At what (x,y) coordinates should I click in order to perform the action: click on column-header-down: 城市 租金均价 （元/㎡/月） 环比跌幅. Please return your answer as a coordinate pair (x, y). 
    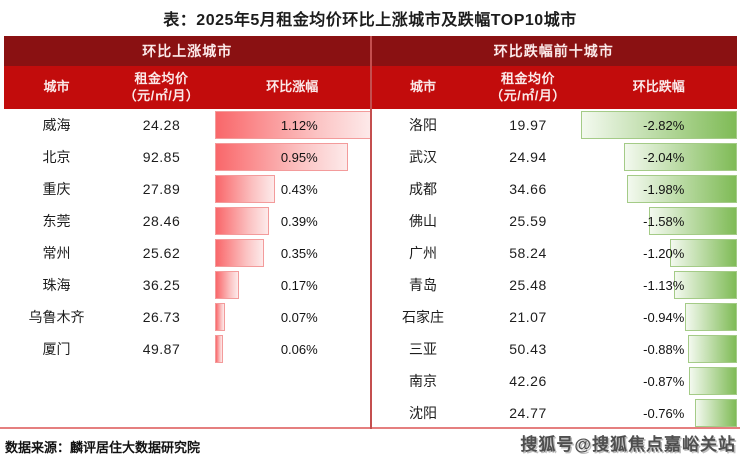
    Looking at the image, I should click on (554, 87).